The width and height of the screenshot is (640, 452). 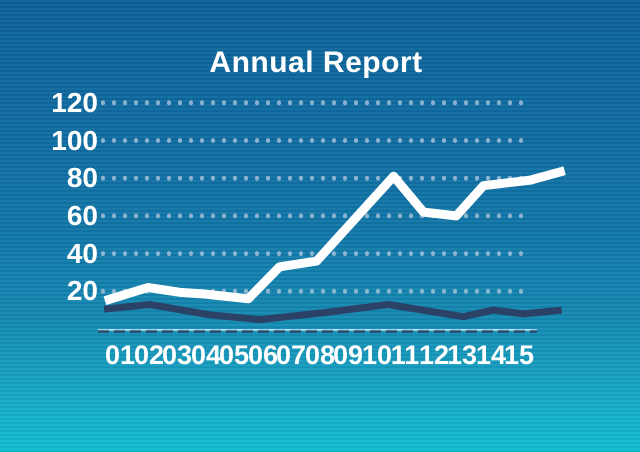 I want to click on x-tick-label-06: 06, so click(x=263, y=355).